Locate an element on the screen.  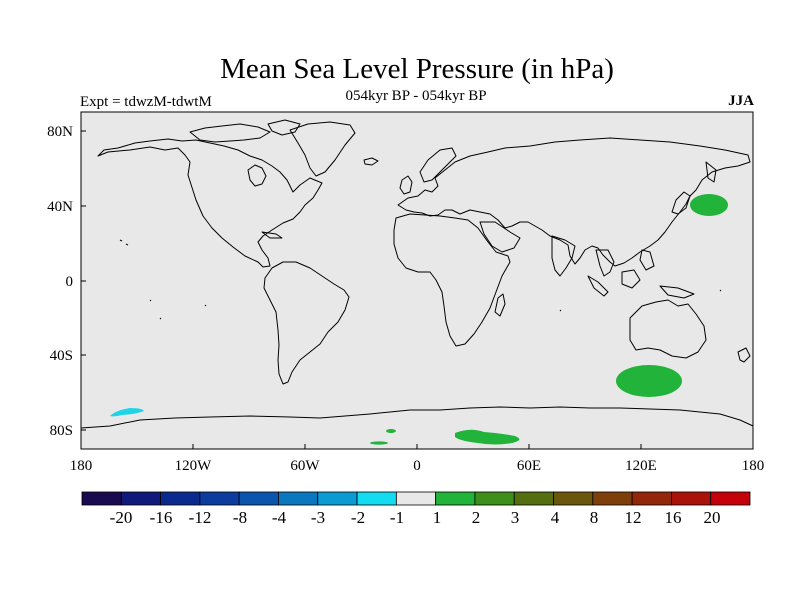
colorbar-label: -12 is located at coordinates (200, 517).